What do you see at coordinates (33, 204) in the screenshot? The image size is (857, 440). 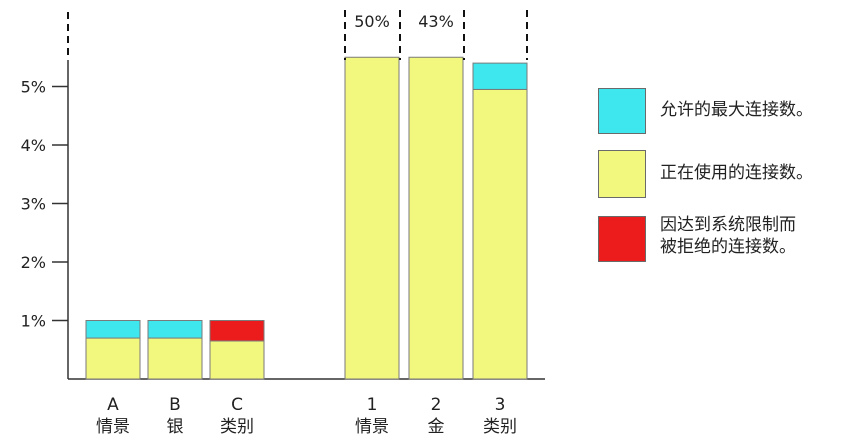 I see `y-tick-label: 3%` at bounding box center [33, 204].